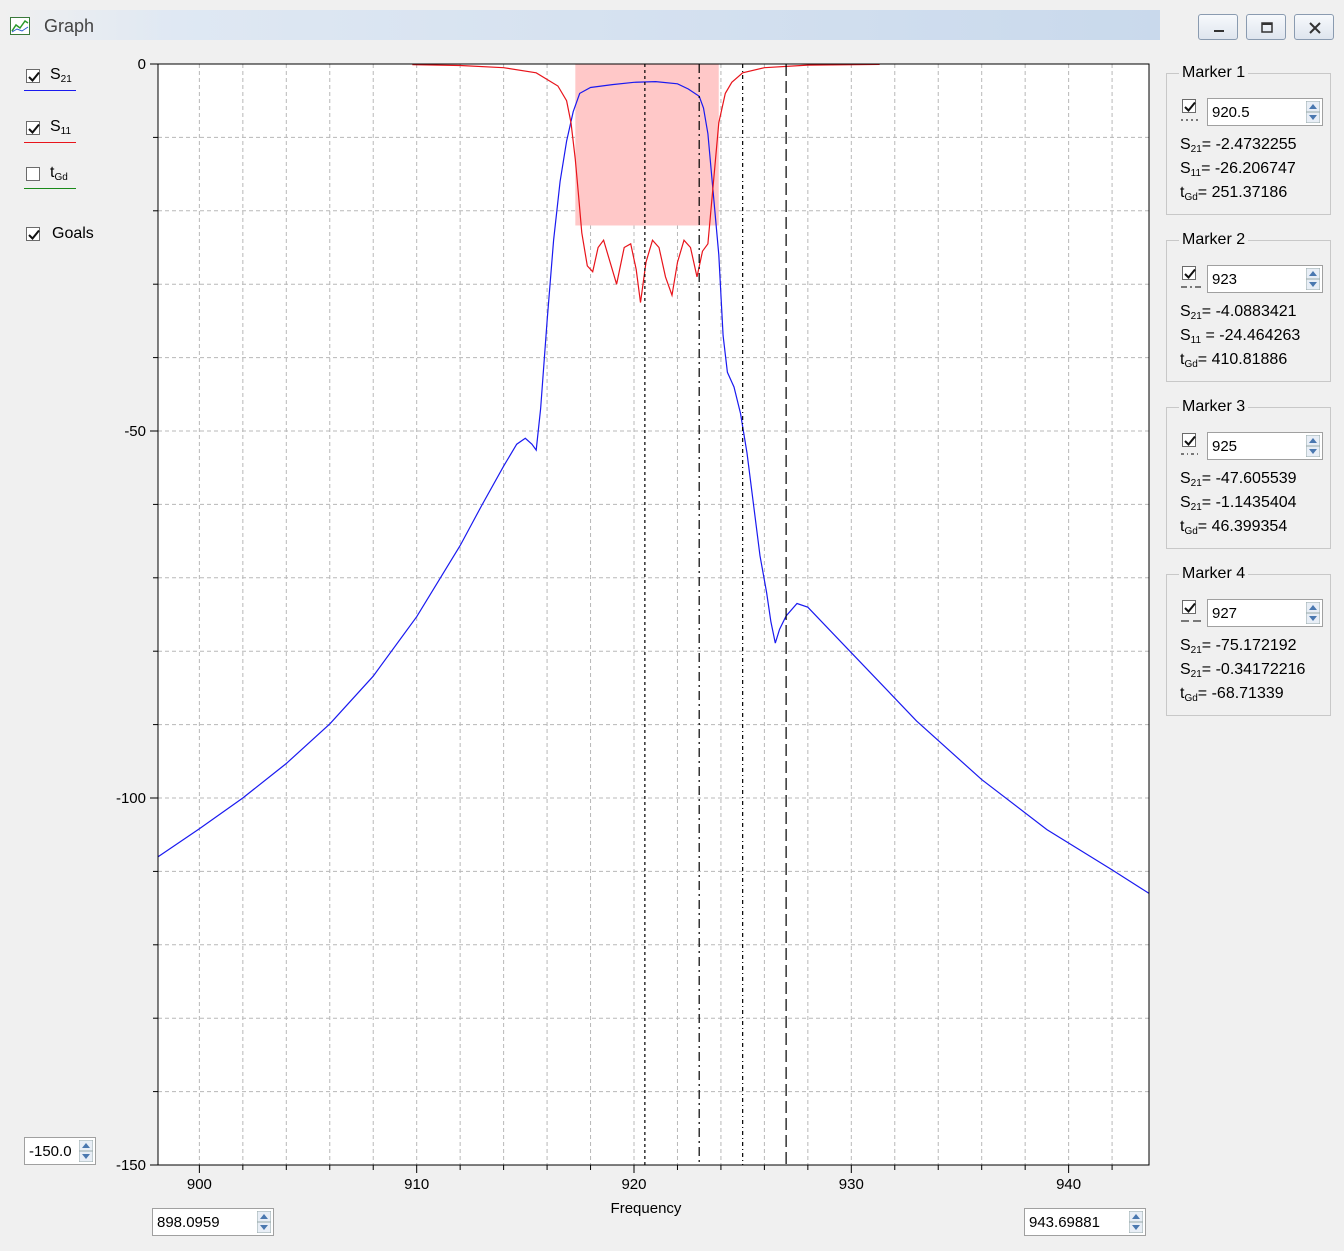 This screenshot has width=1344, height=1251. I want to click on marker-frequency-spinner: 927, so click(1265, 613).